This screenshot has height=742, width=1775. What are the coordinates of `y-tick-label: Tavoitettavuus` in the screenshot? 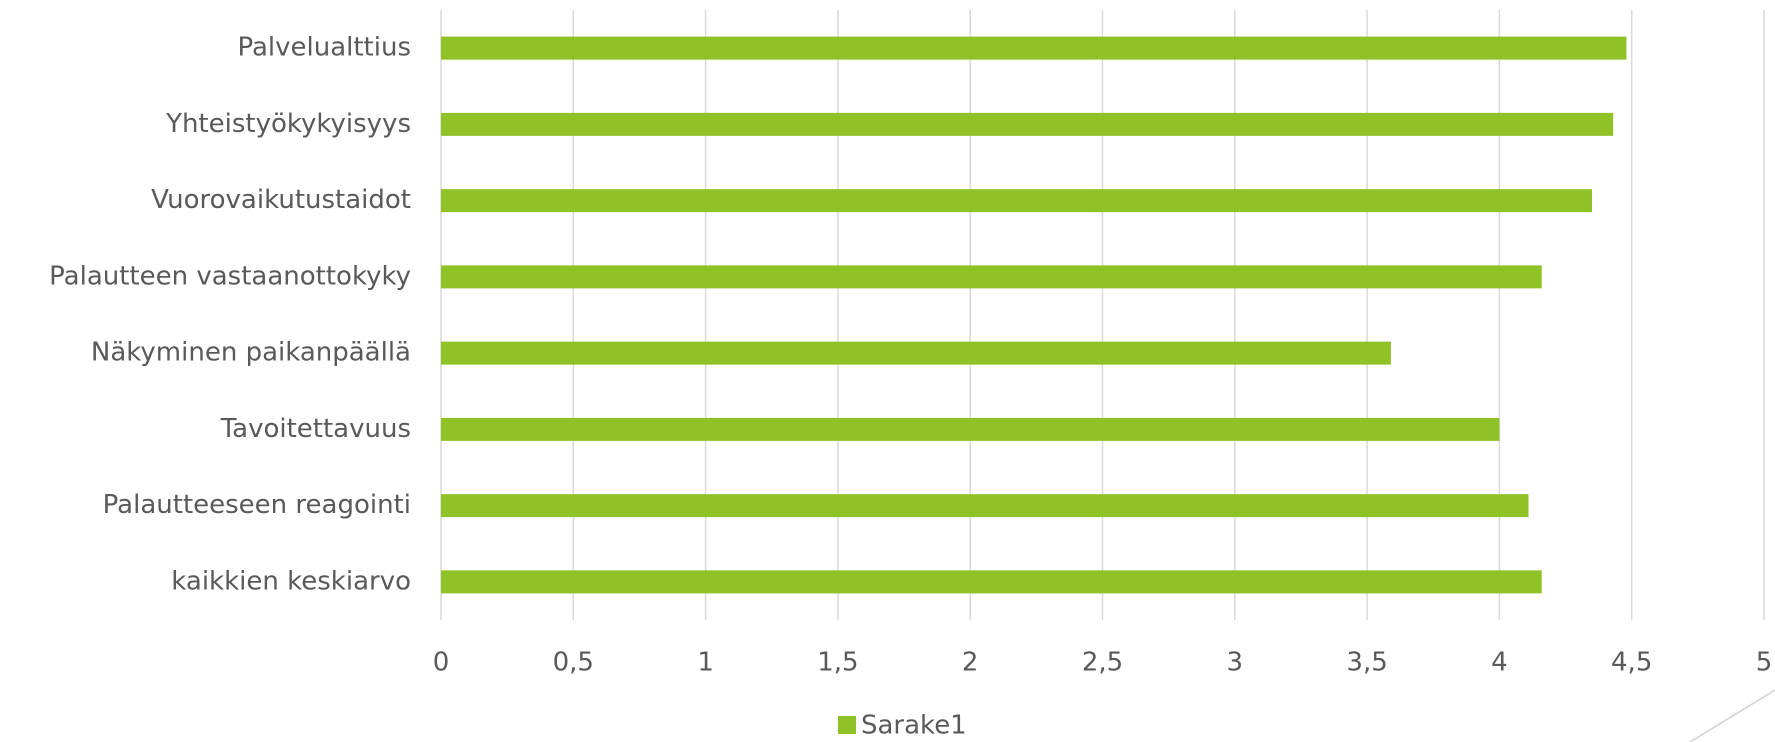 It's located at (315, 429).